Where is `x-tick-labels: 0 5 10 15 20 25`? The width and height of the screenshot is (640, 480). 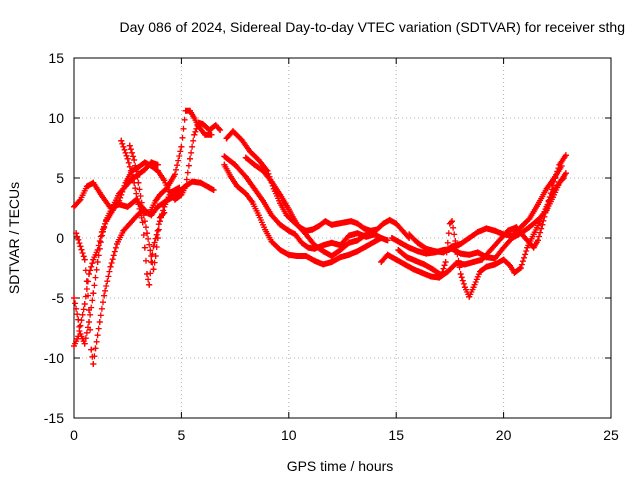
x-tick-labels: 0 5 10 15 20 25 is located at coordinates (344, 435).